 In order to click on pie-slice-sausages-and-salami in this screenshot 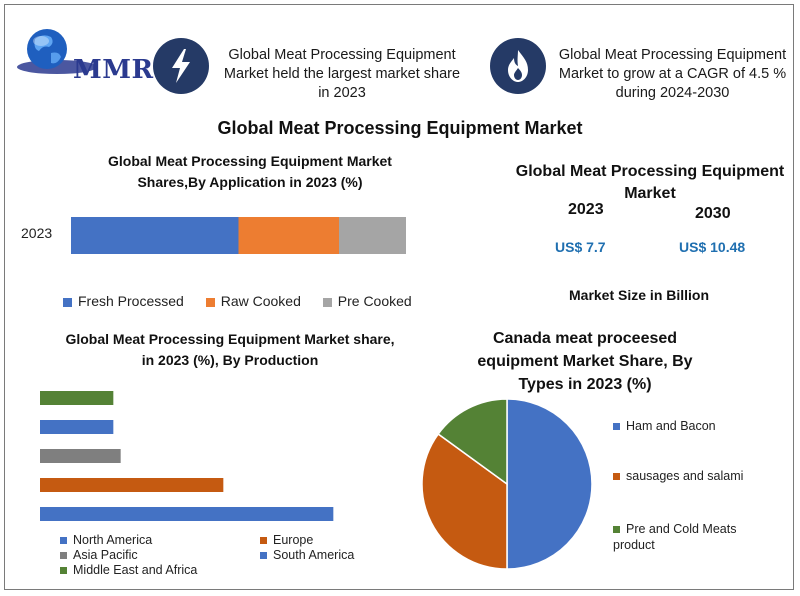, I will do `click(464, 501)`.